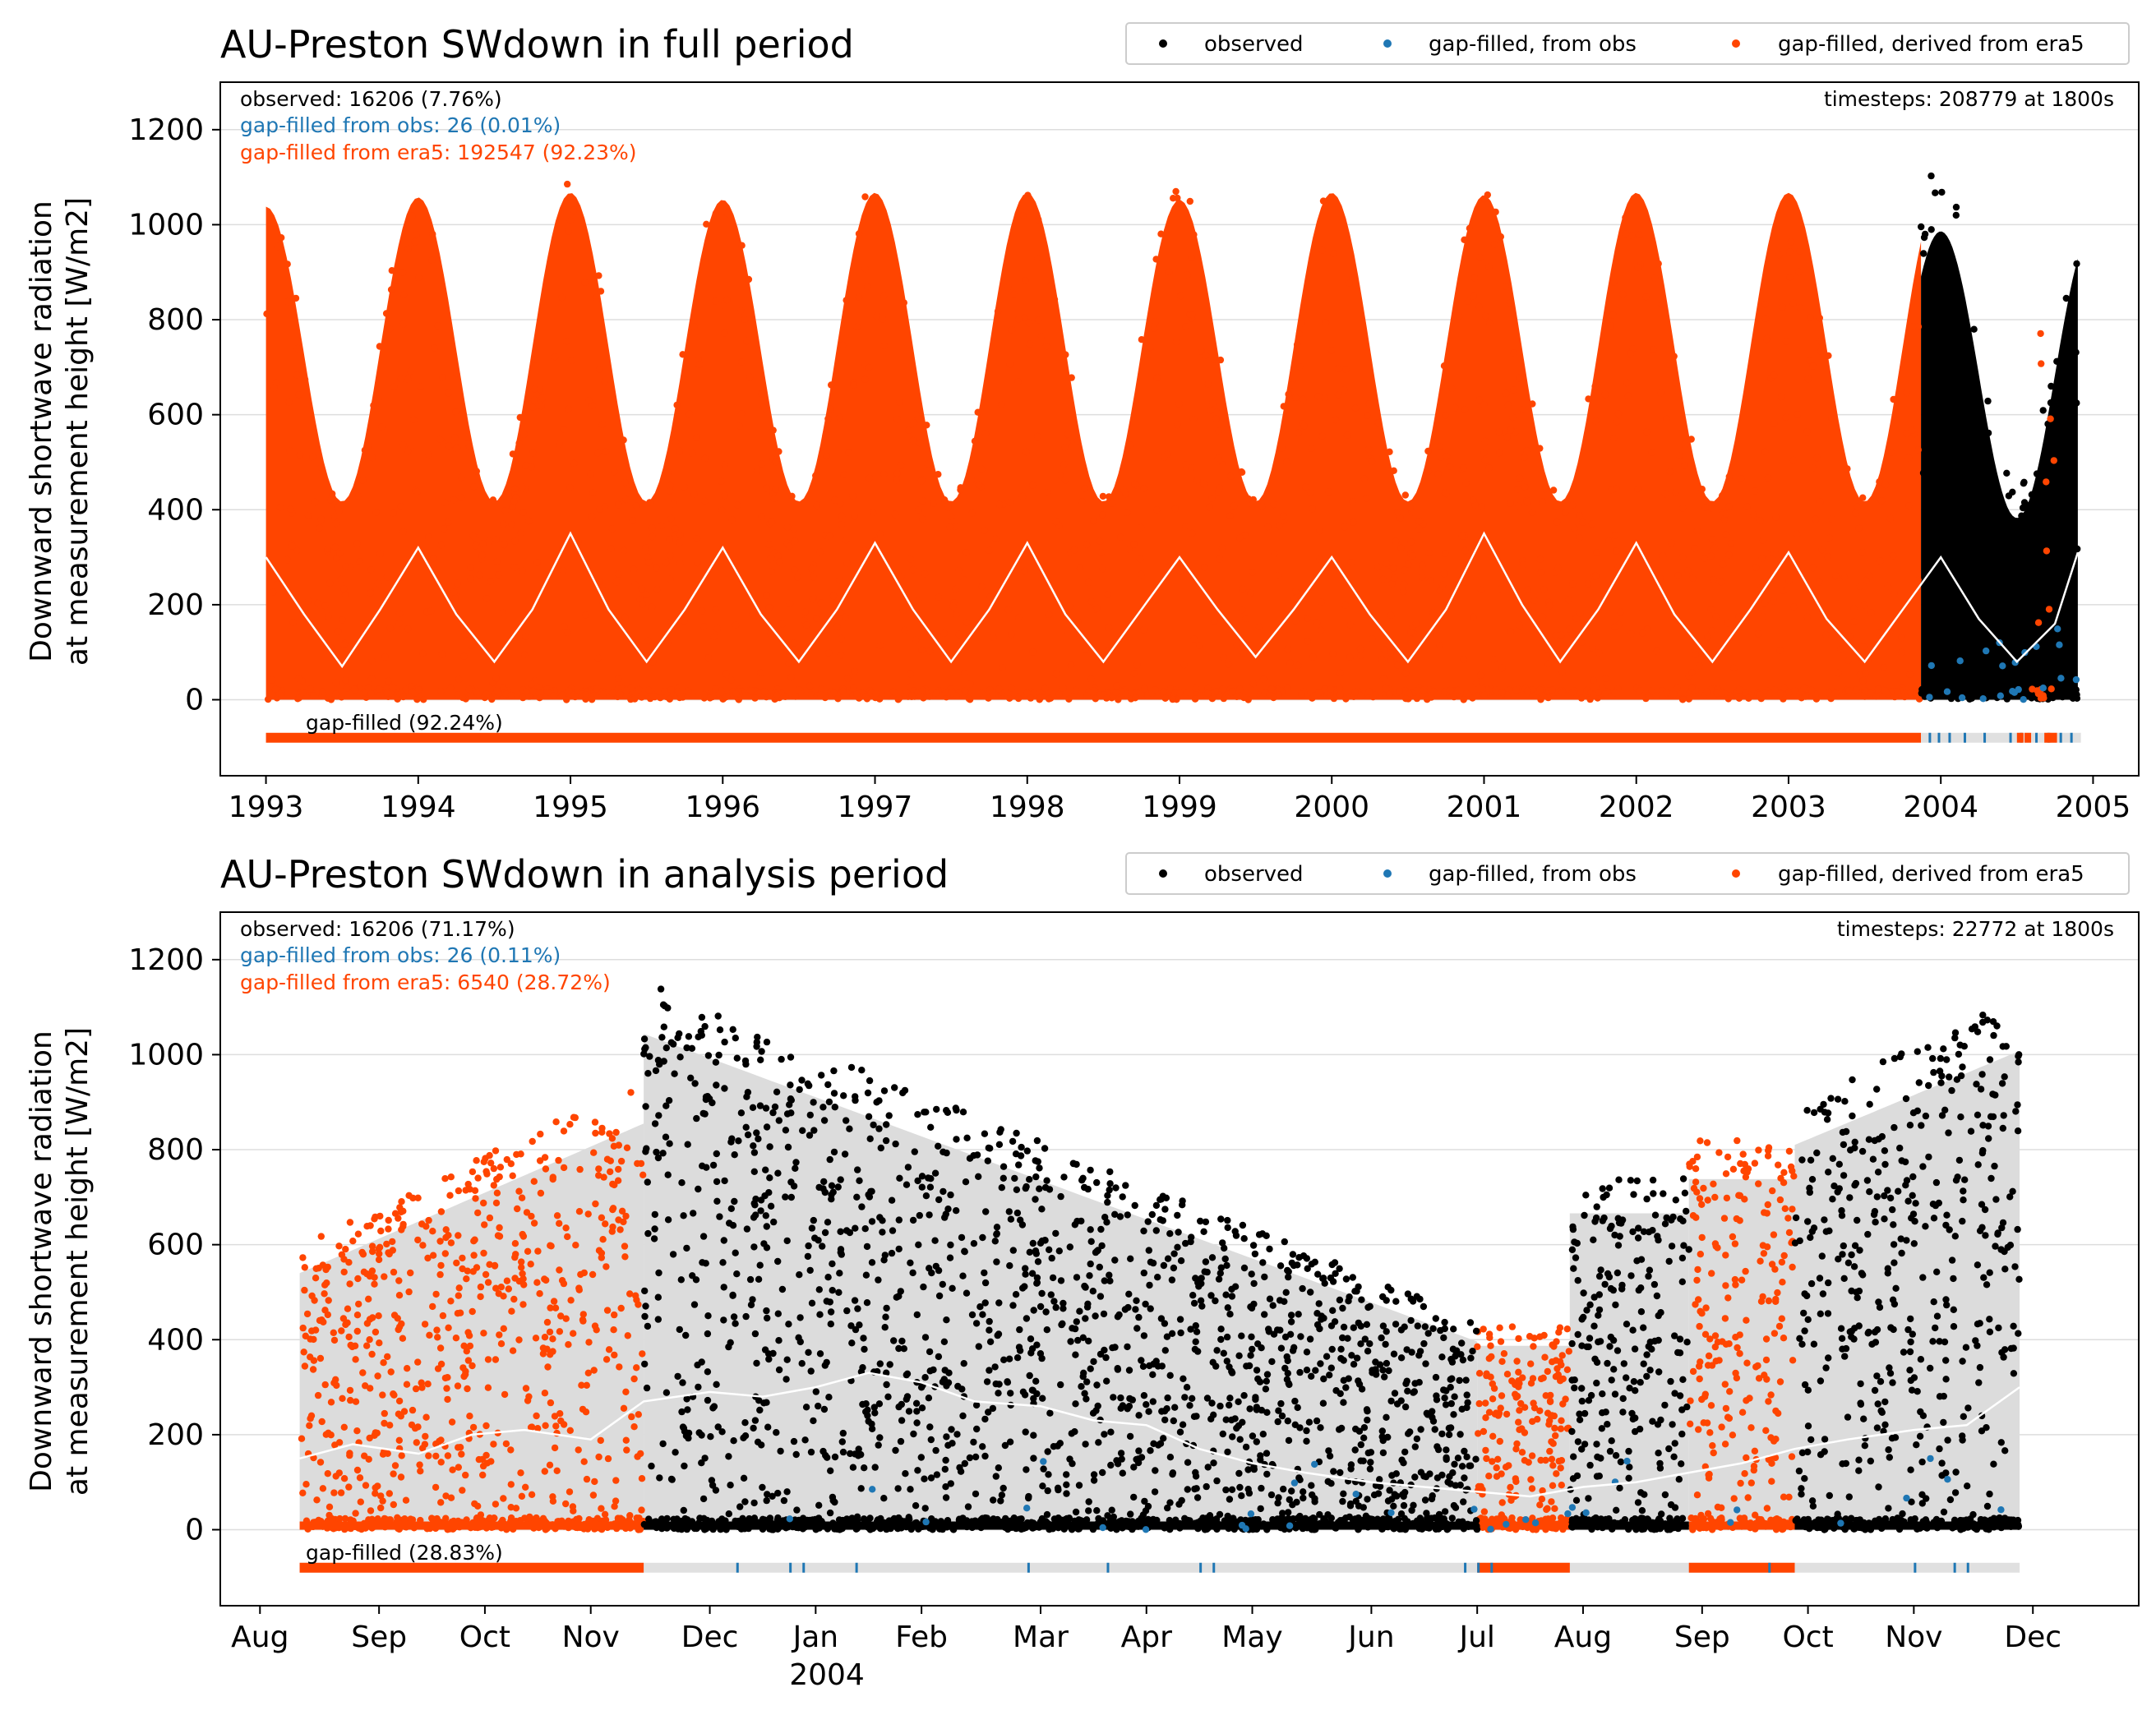 This screenshot has width=2156, height=1715. What do you see at coordinates (2060, 644) in the screenshot?
I see `from-obs-point` at bounding box center [2060, 644].